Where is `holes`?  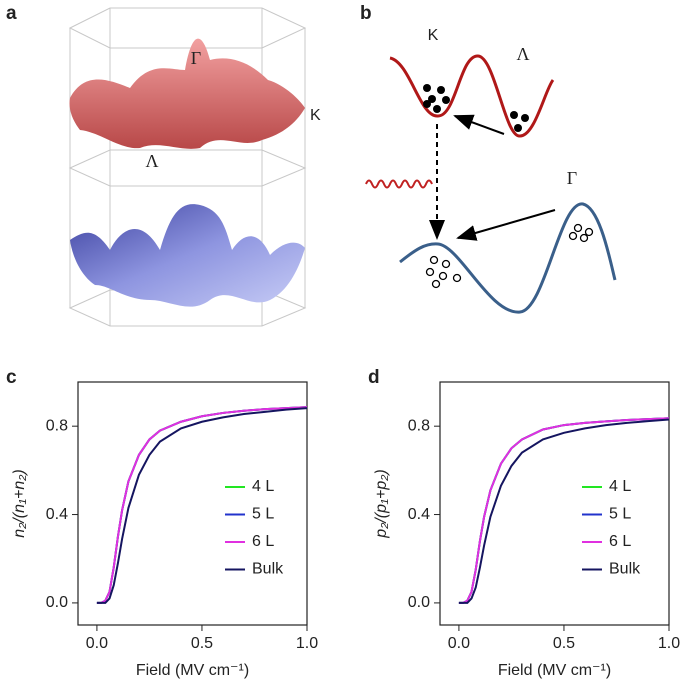
holes is located at coordinates (509, 256).